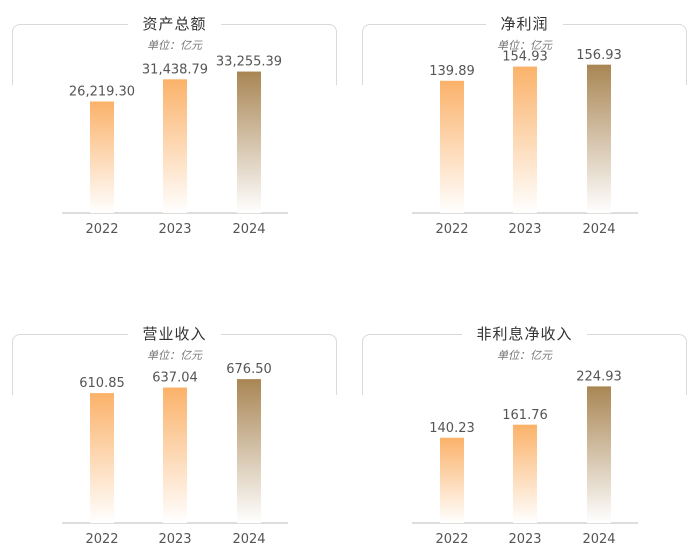  I want to click on chart-title: 营业收入, so click(174, 334).